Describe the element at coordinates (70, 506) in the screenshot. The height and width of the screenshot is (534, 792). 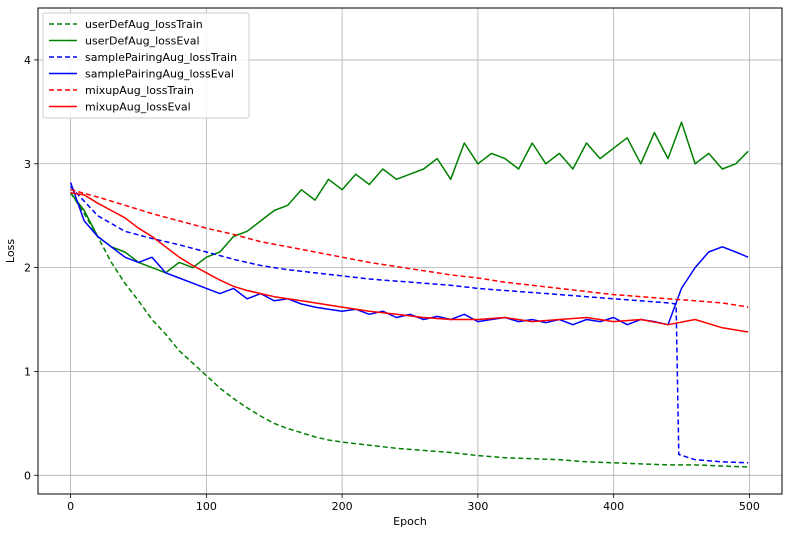
I see `x-tick-label: 0` at that location.